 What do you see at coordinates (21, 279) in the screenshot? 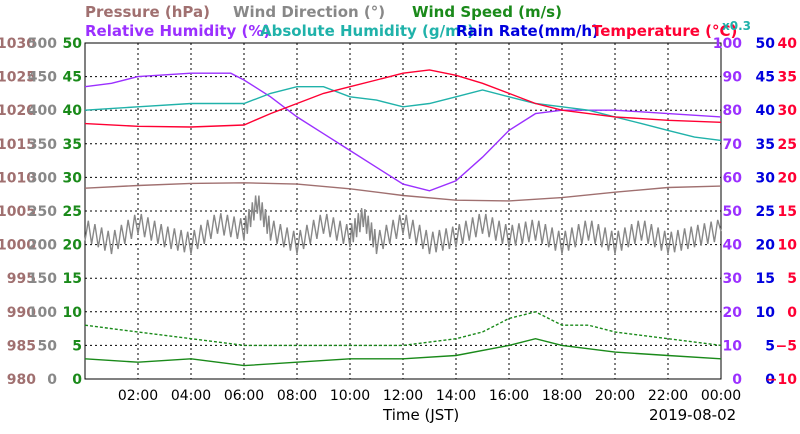
I see `left-tick-label-pressure: 995` at bounding box center [21, 279].